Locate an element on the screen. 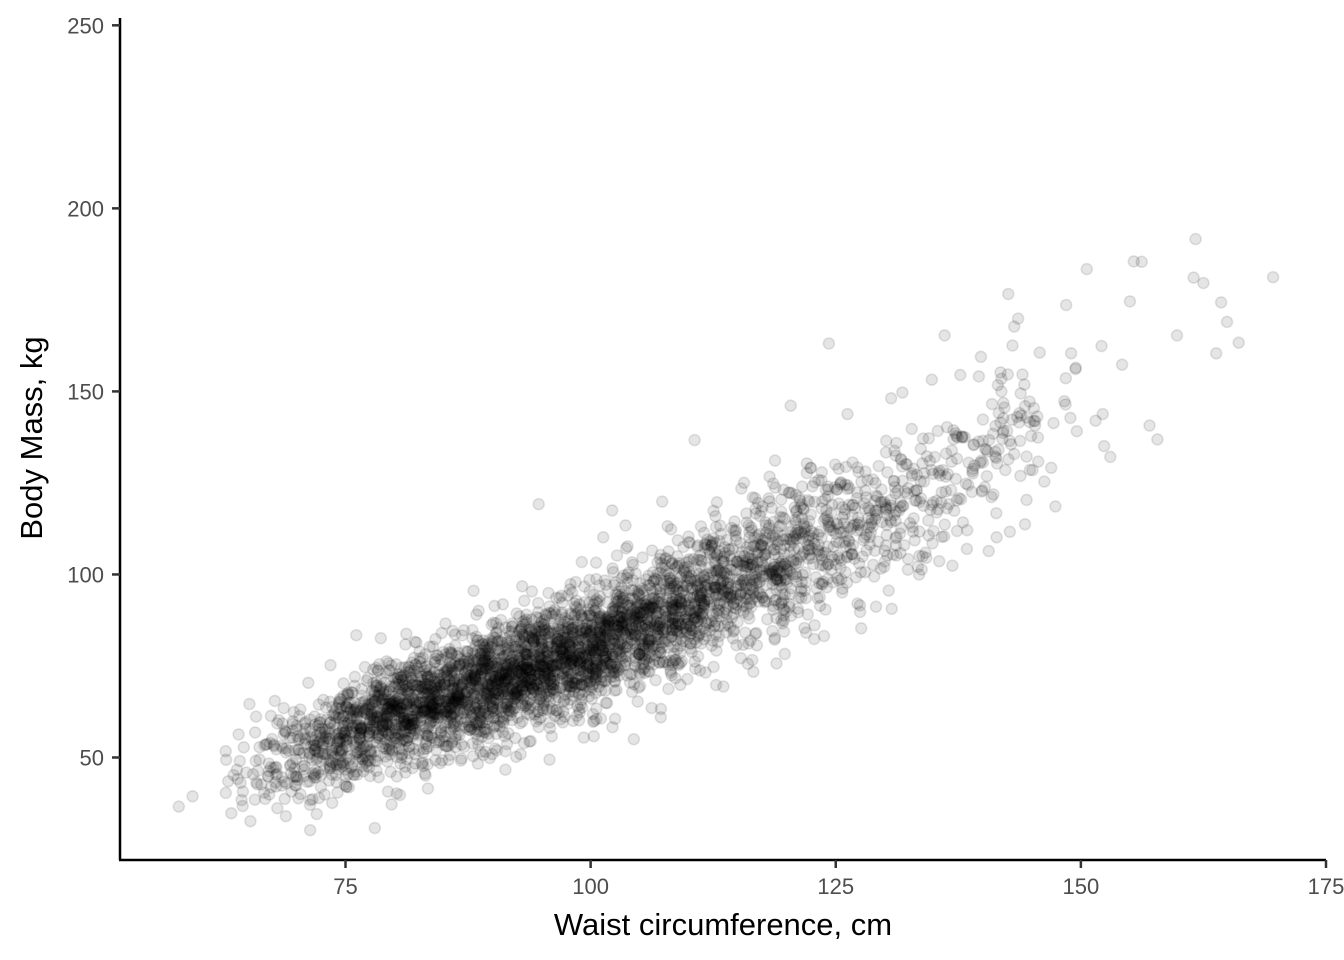 Image resolution: width=1344 pixels, height=960 pixels. y-tick-label: 50 is located at coordinates (92, 757).